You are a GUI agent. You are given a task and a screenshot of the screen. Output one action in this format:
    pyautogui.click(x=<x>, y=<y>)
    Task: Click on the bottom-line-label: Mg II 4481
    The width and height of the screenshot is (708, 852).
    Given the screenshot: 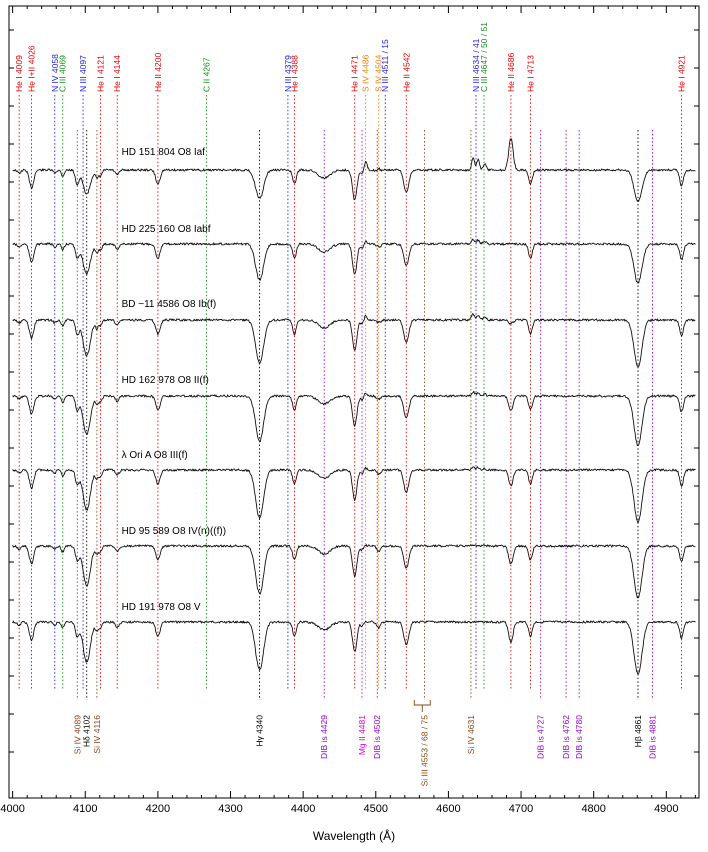 What is the action you would take?
    pyautogui.click(x=362, y=735)
    